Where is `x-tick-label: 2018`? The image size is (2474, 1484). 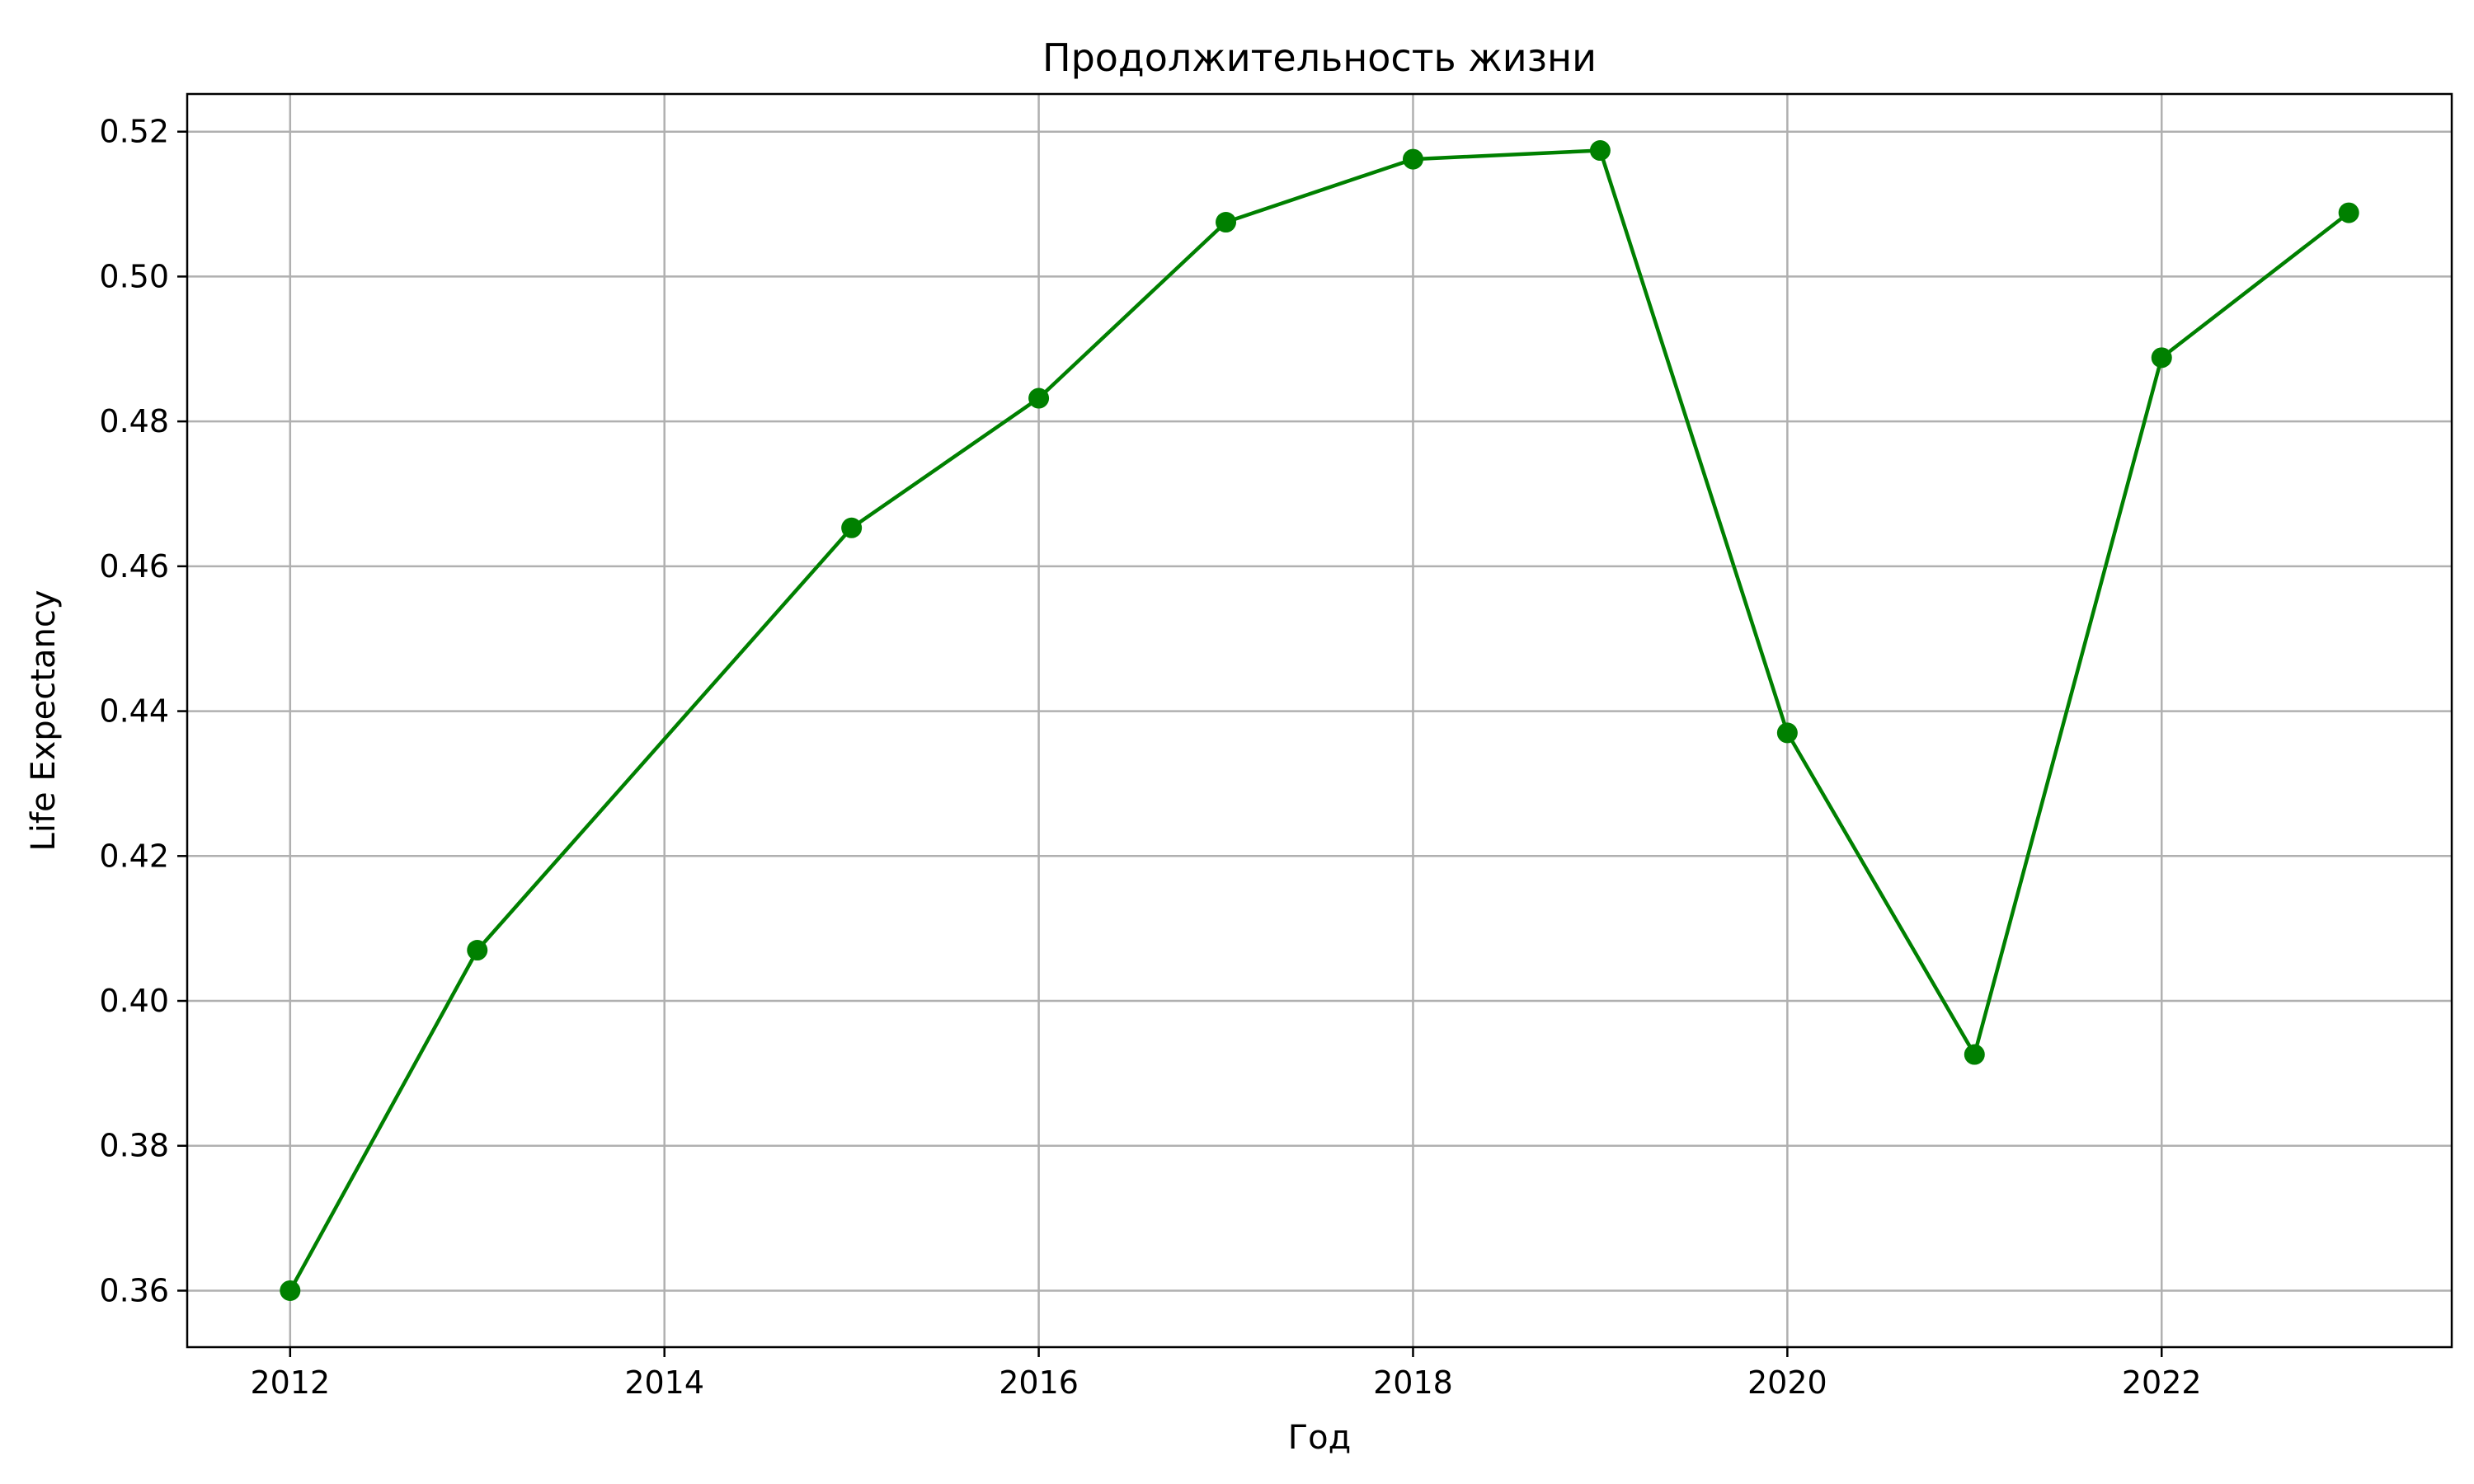
x-tick-label: 2018 is located at coordinates (1413, 1382).